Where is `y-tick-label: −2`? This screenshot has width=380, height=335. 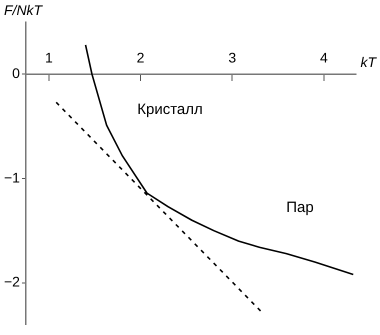 y-tick-label: −2 is located at coordinates (12, 282).